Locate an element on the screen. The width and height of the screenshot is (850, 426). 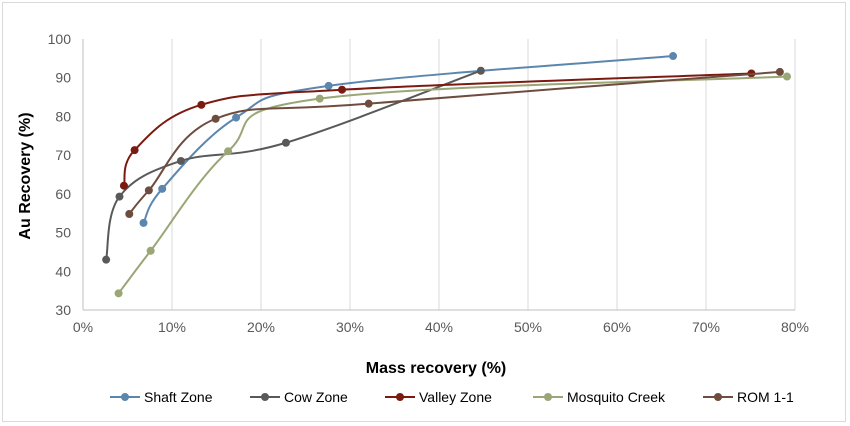
x-tick-label: 70% is located at coordinates (706, 327).